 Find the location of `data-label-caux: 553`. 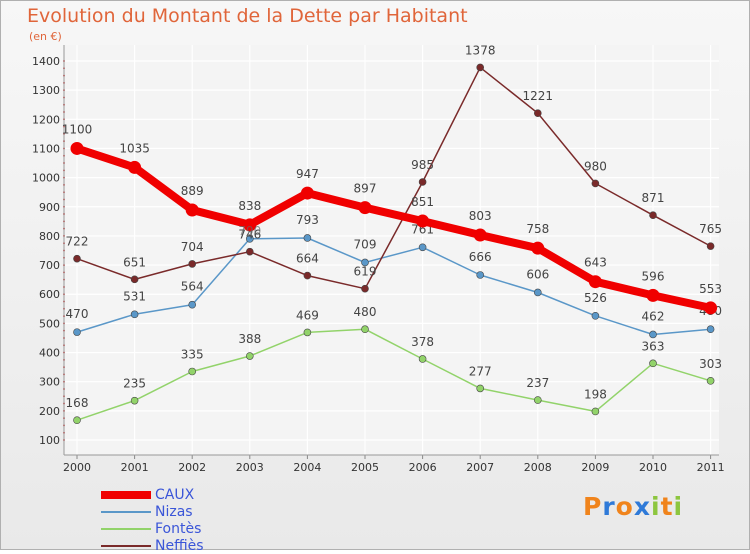

data-label-caux: 553 is located at coordinates (710, 289).